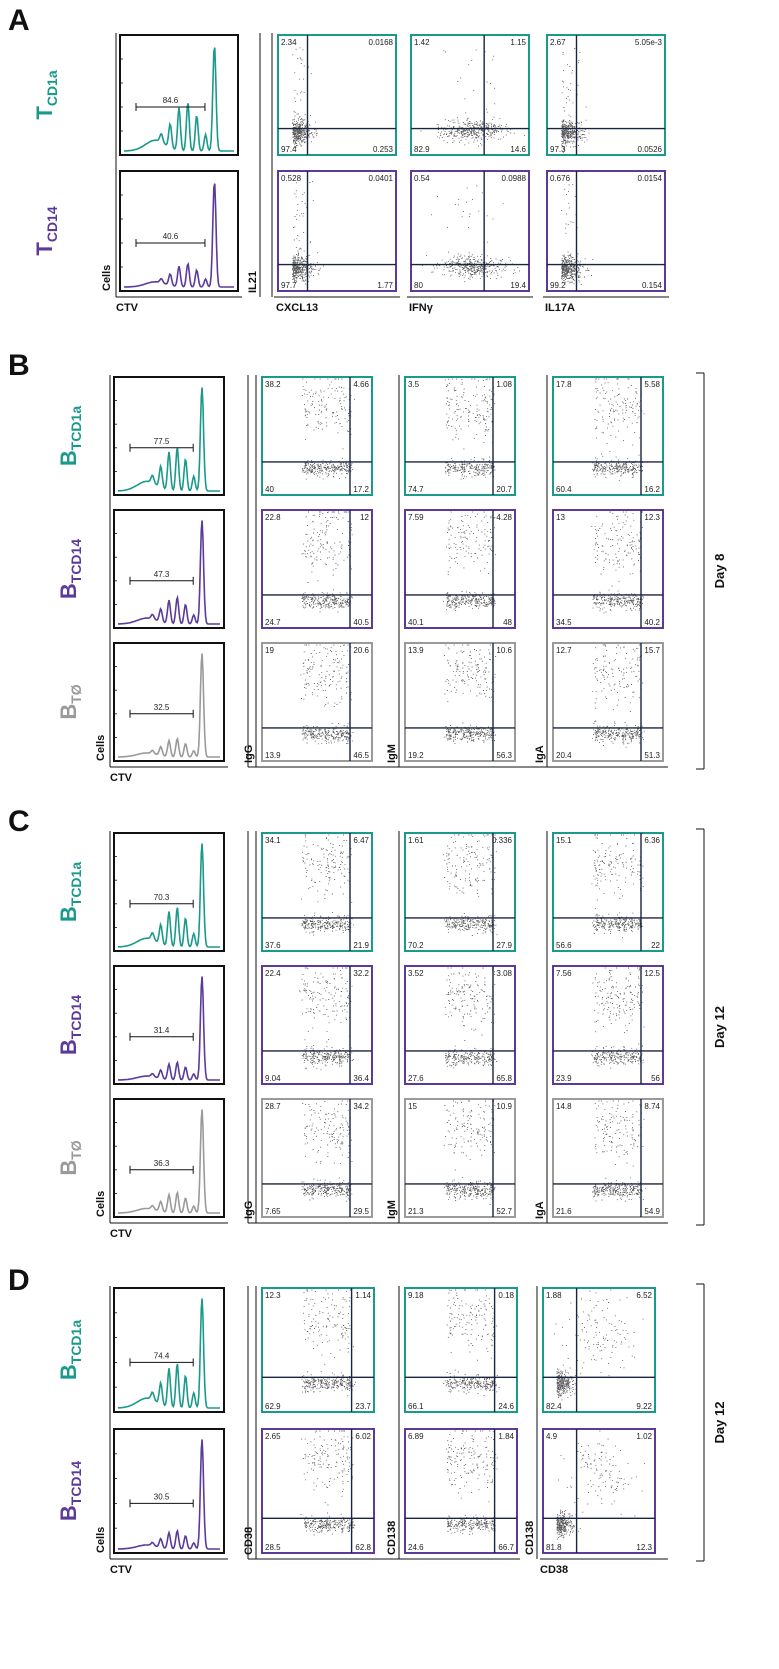 This screenshot has width=779, height=1669. What do you see at coordinates (506, 1295) in the screenshot?
I see `quadrant-percentage: 0.18` at bounding box center [506, 1295].